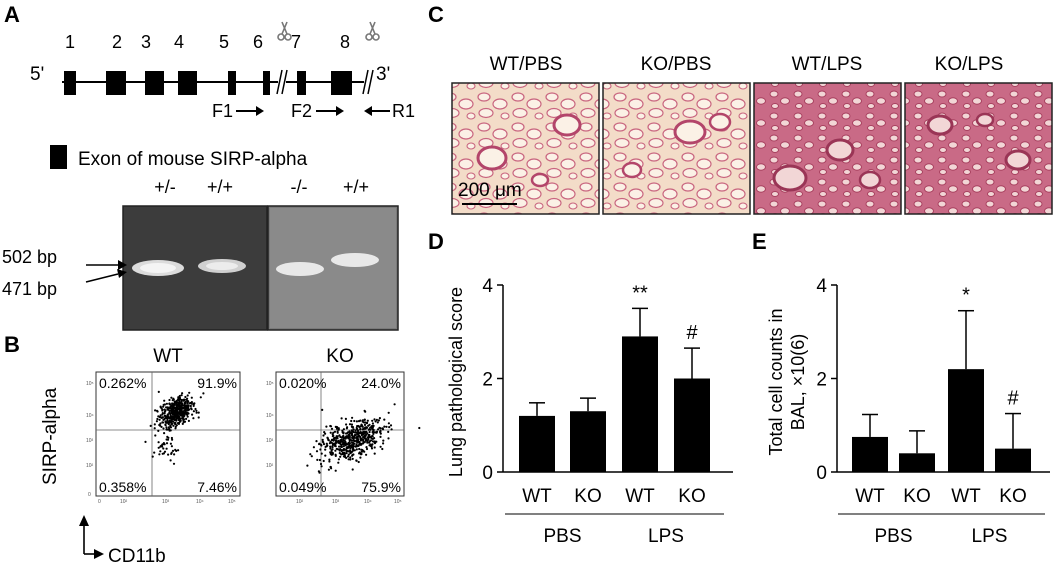 This screenshot has width=1061, height=572. I want to click on bar, so click(1013, 460).